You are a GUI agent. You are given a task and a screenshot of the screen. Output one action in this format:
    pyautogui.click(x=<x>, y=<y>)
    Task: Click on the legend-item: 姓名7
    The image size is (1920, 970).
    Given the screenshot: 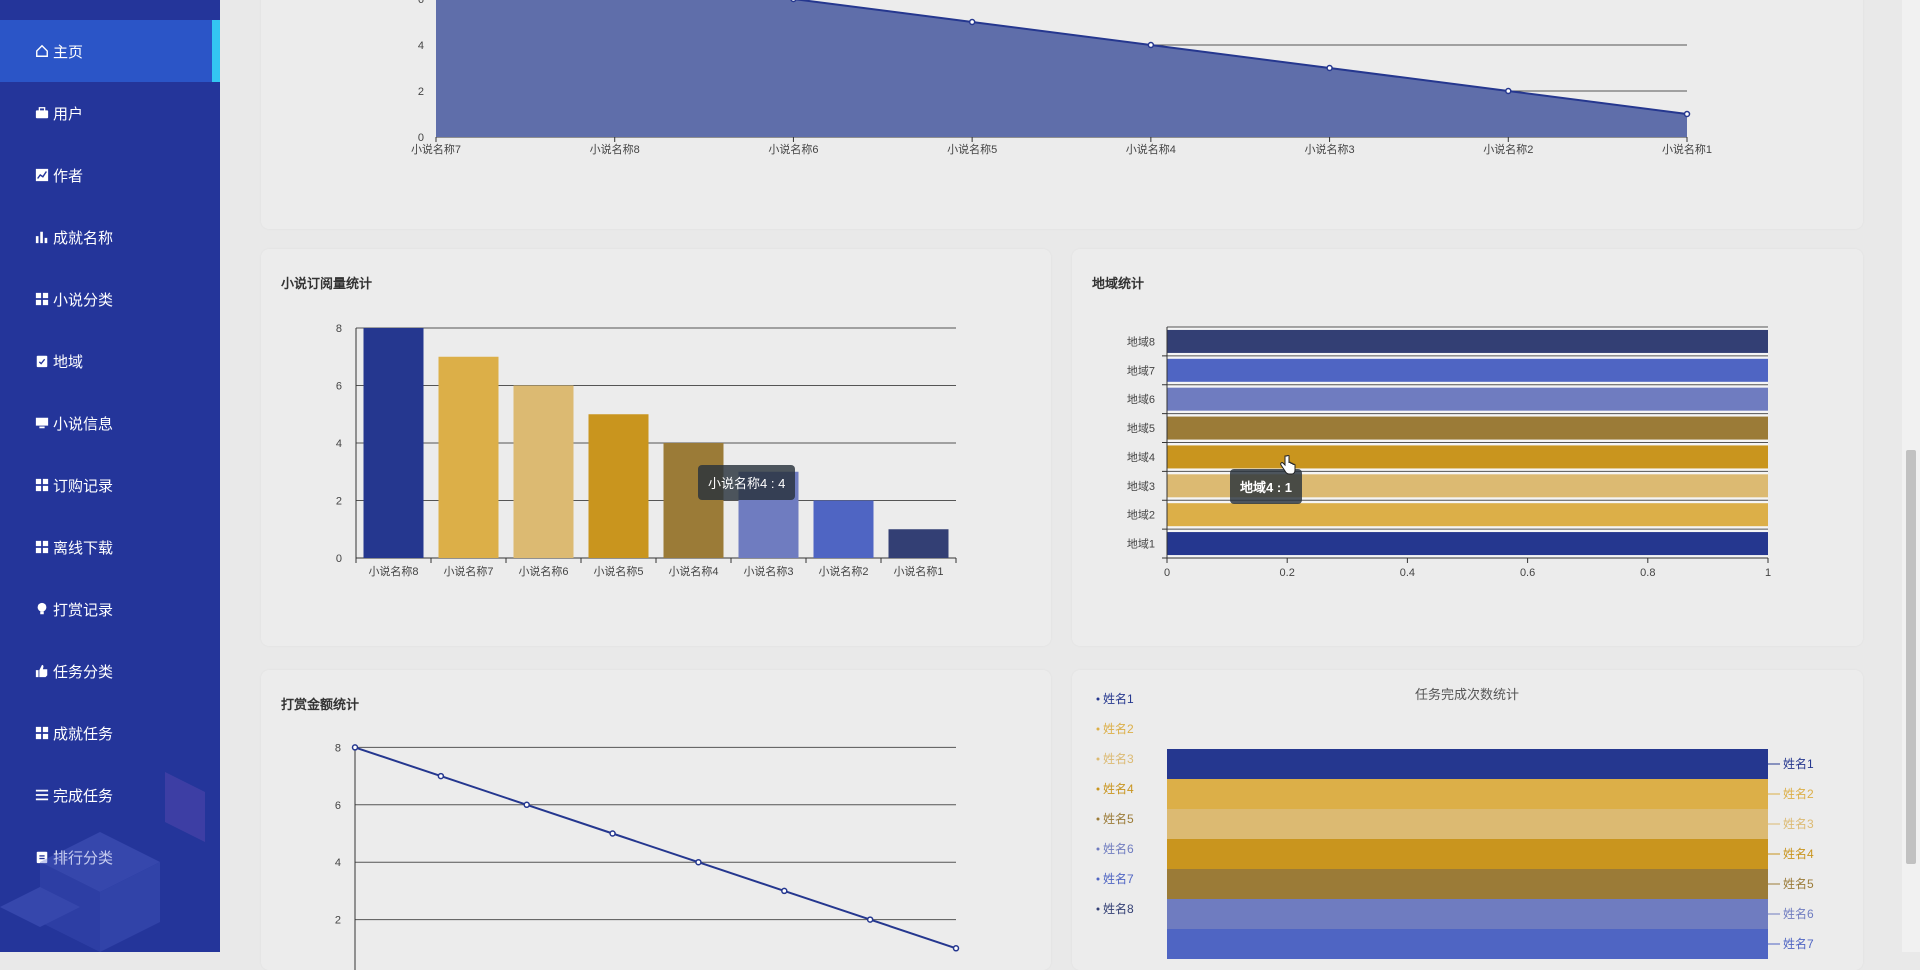 What is the action you would take?
    pyautogui.click(x=1118, y=878)
    